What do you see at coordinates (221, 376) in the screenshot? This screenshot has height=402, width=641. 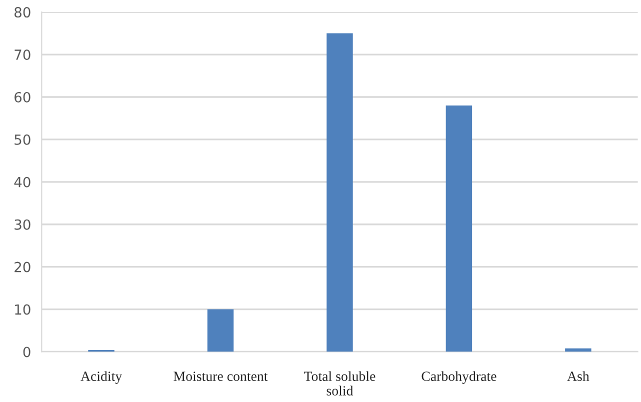 I see `x-tick-label: Moisture content` at bounding box center [221, 376].